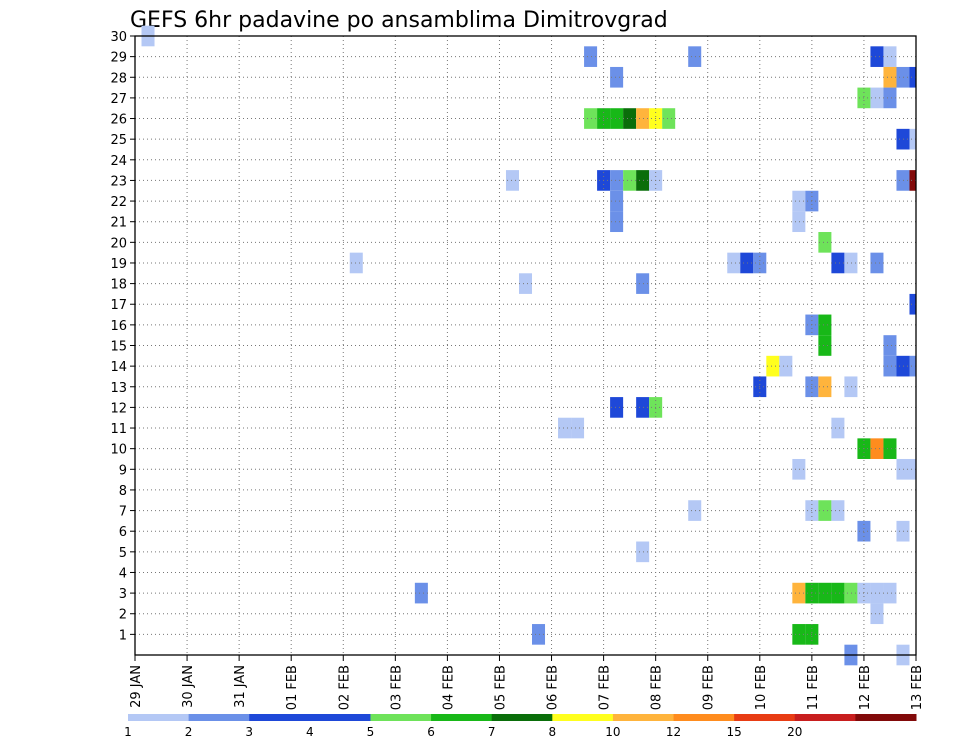 This screenshot has width=960, height=742. I want to click on legend-label: 8, so click(552, 732).